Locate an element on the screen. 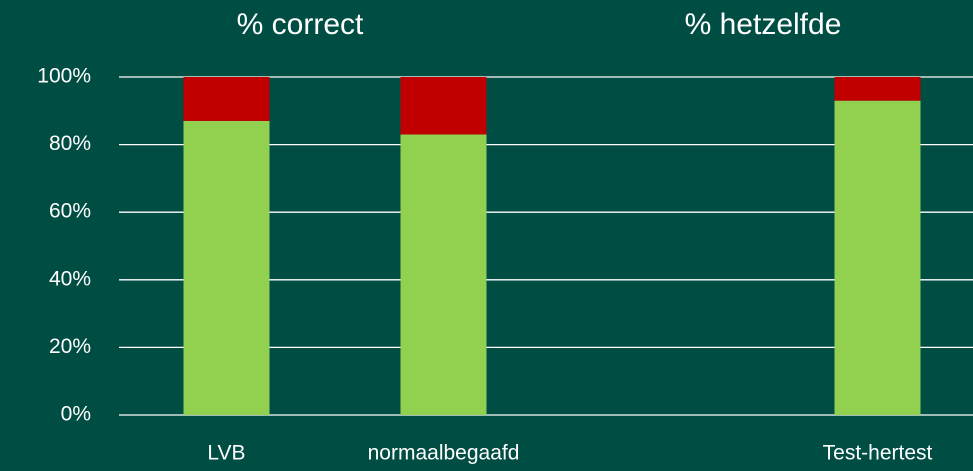 Image resolution: width=973 pixels, height=471 pixels. y-tick-label: 20% is located at coordinates (70, 346).